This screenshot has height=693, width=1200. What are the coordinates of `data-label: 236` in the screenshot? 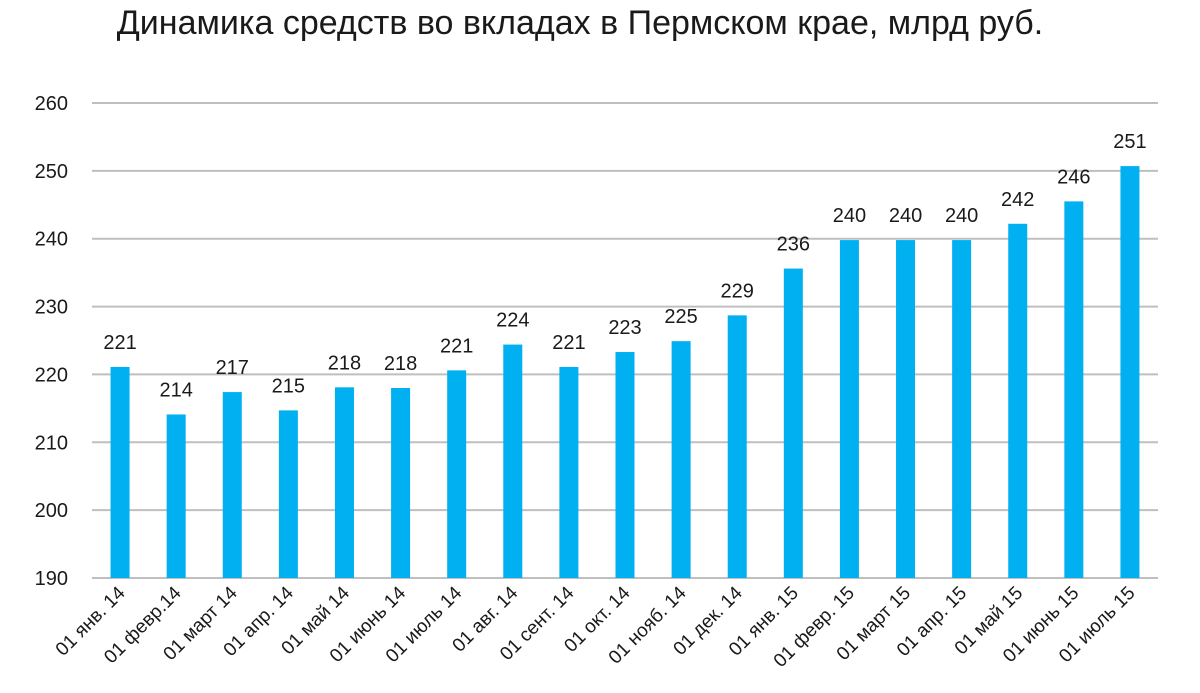 It's located at (793, 245).